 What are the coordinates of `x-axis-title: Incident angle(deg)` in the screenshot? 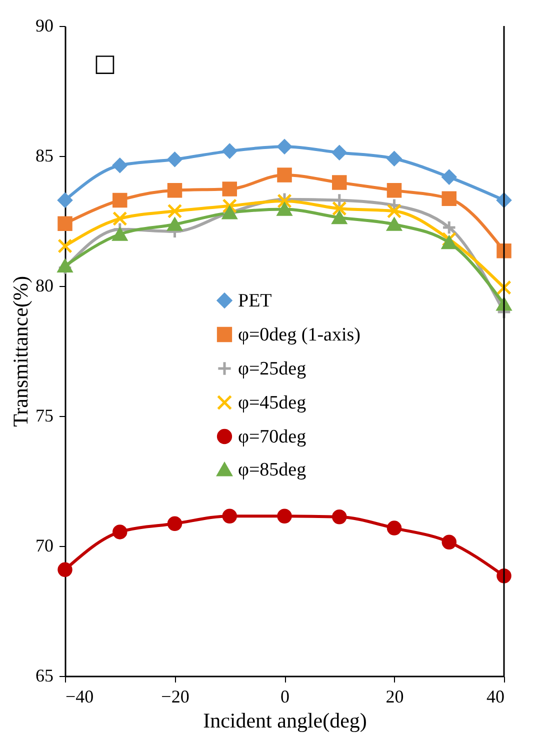 It's located at (285, 720).